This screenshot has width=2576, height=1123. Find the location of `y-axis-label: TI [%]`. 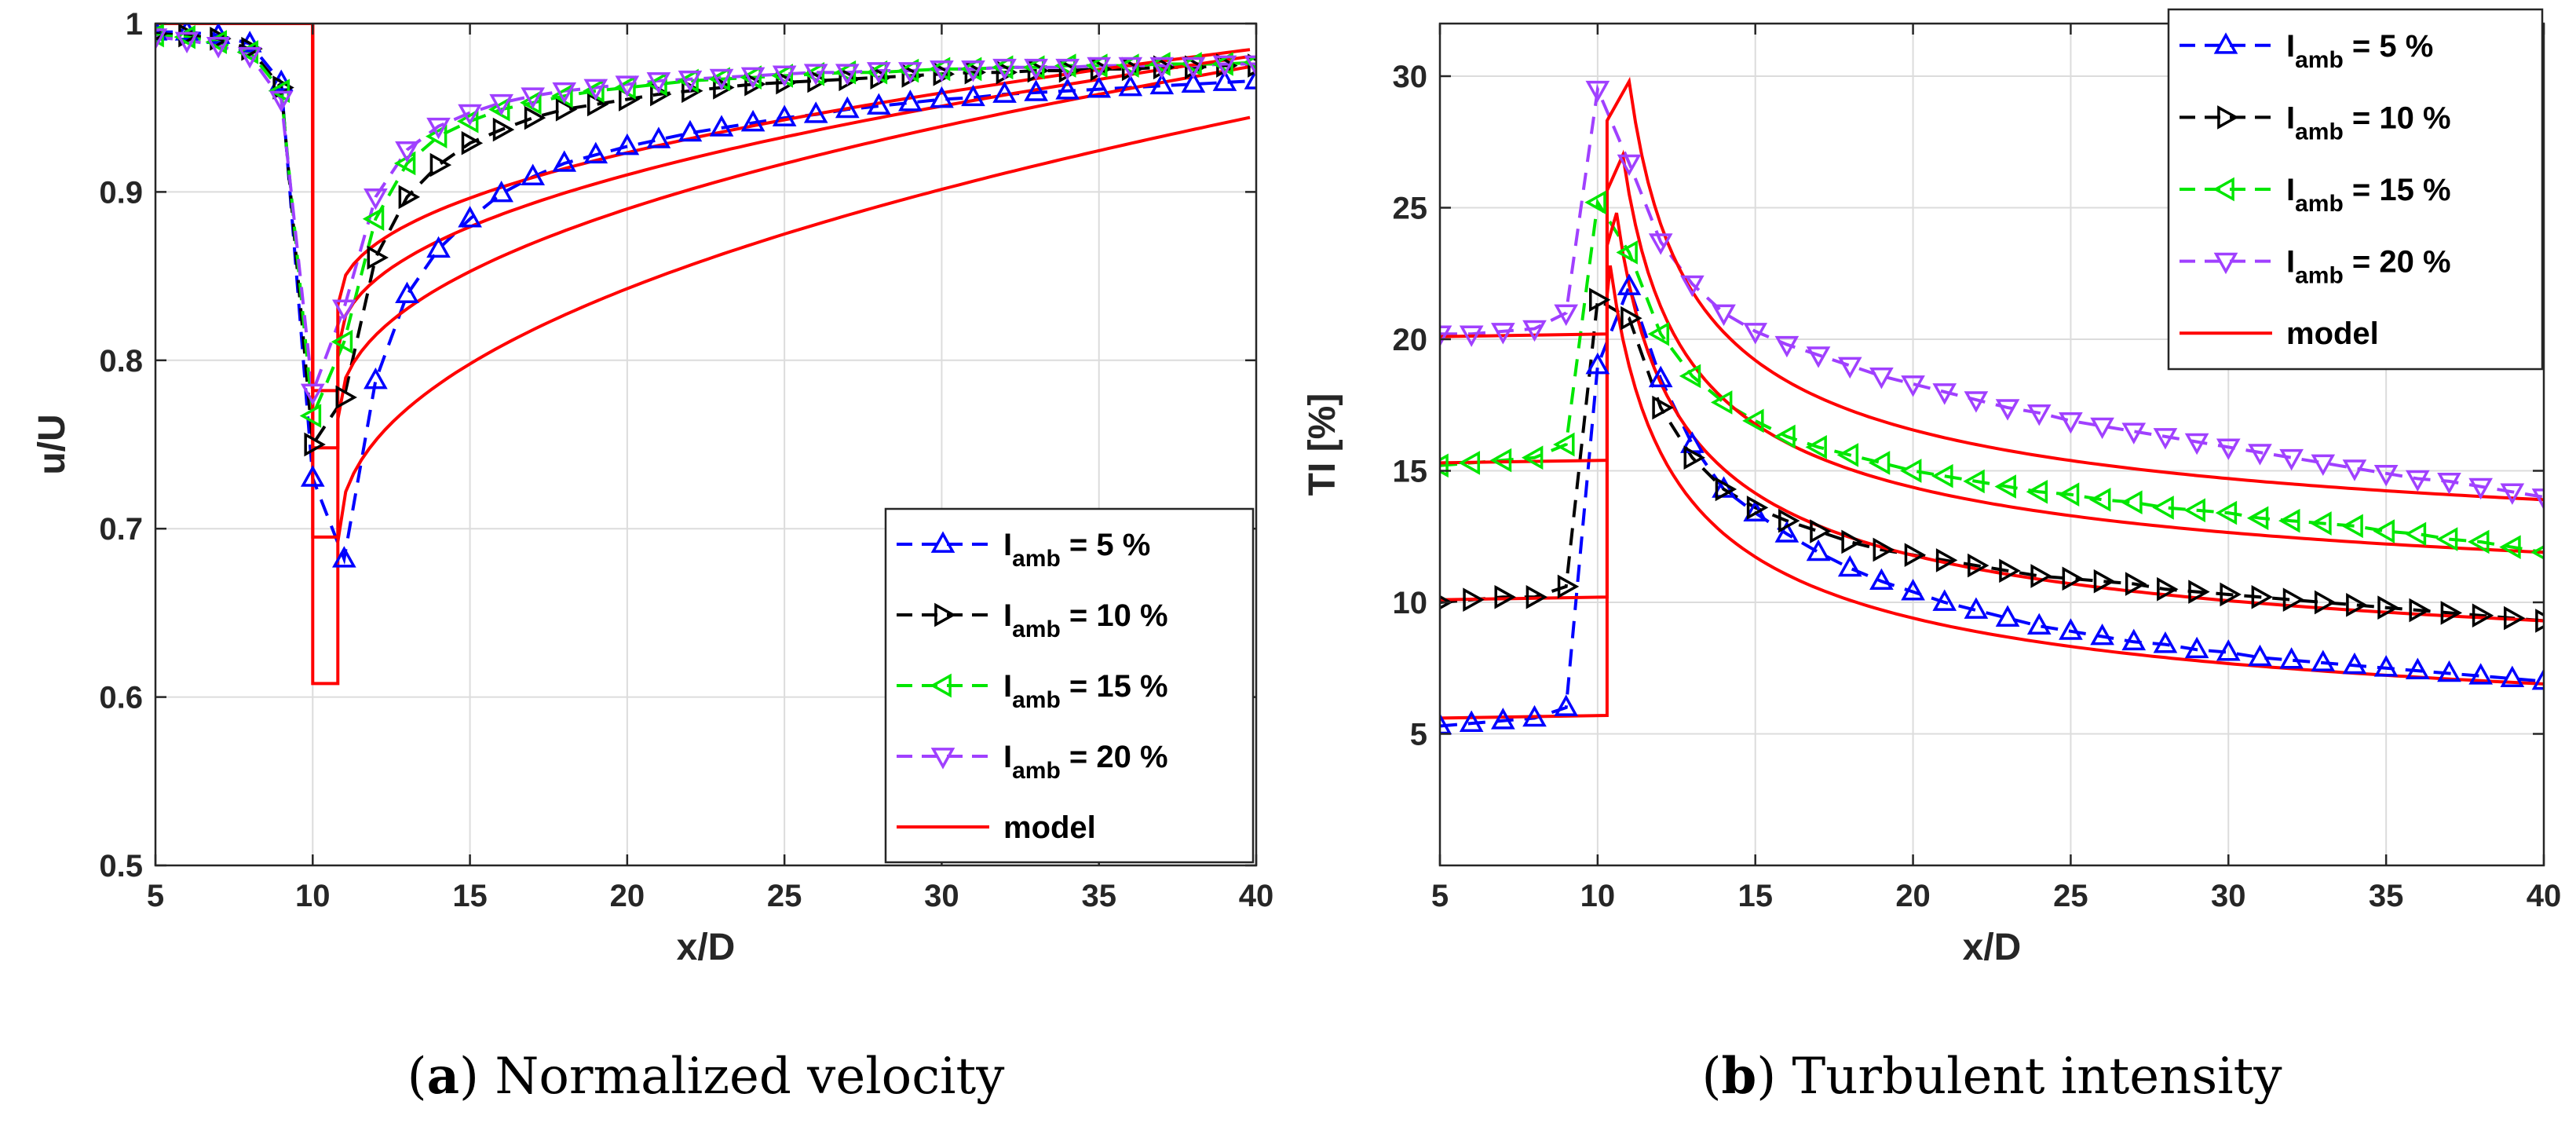

y-axis-label: TI [%] is located at coordinates (1322, 444).